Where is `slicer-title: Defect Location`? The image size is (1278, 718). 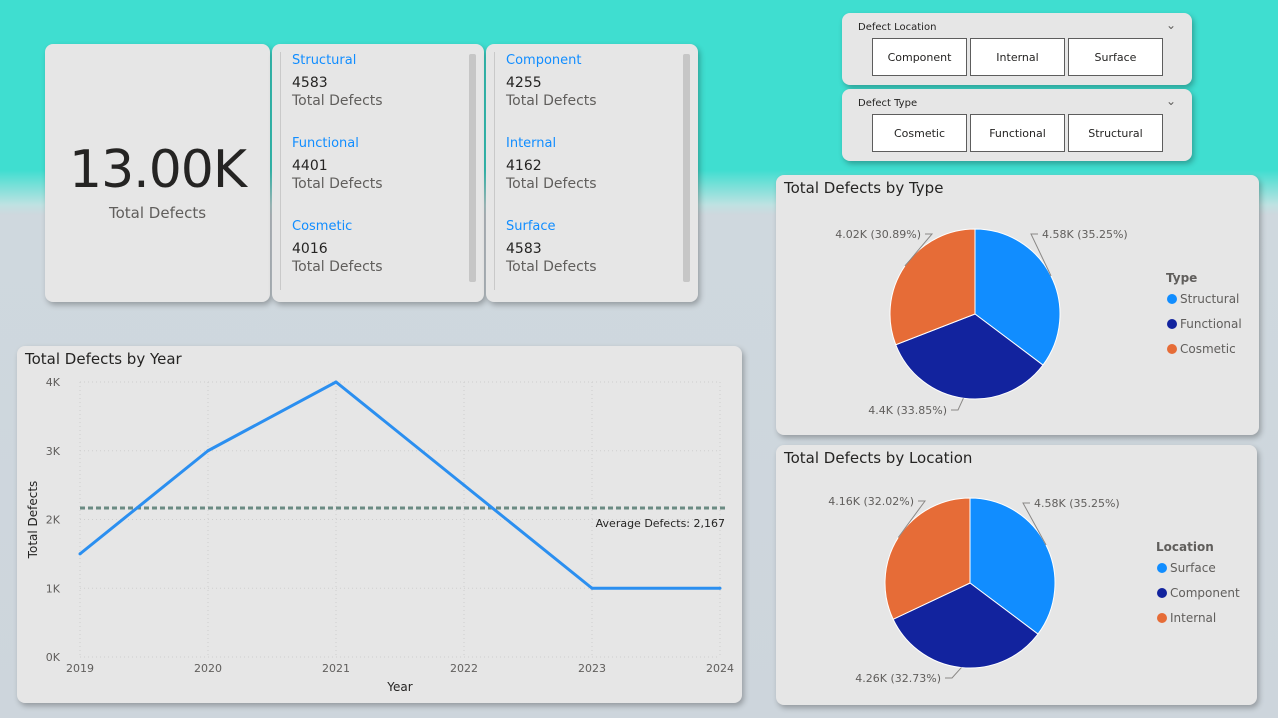
slicer-title: Defect Location is located at coordinates (897, 27).